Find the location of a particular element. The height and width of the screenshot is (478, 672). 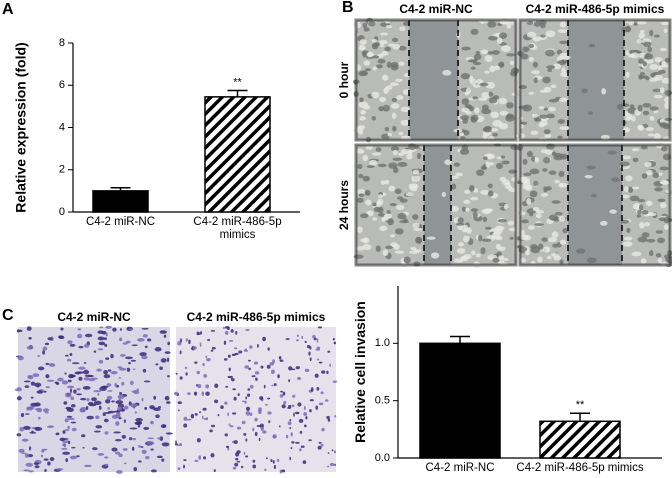

x-tick-label-box: C4-2 miR-NC is located at coordinates (120, 222).